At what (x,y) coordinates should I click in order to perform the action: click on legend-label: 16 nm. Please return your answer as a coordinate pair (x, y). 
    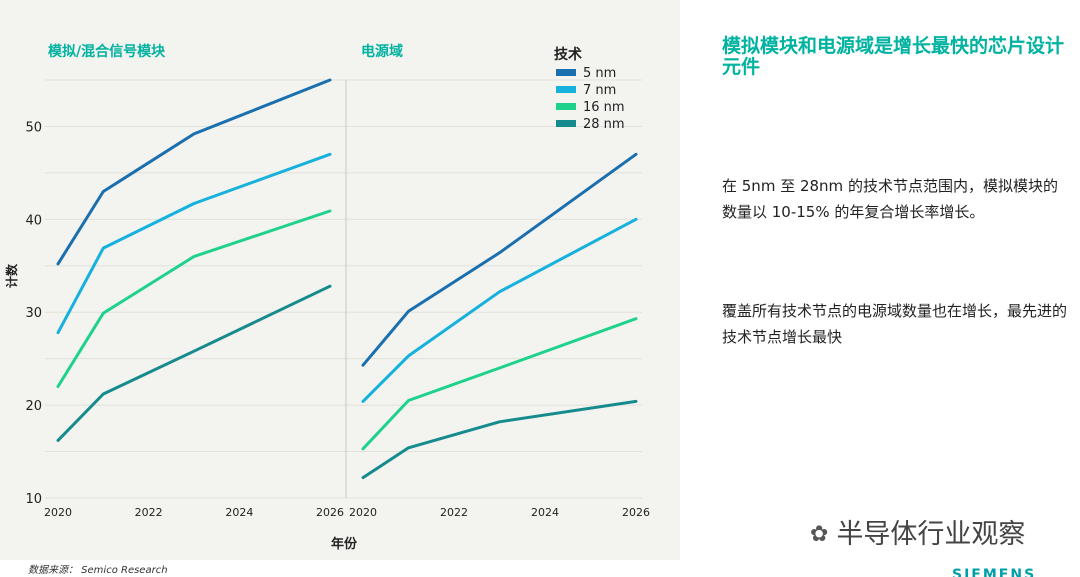
    Looking at the image, I should click on (604, 107).